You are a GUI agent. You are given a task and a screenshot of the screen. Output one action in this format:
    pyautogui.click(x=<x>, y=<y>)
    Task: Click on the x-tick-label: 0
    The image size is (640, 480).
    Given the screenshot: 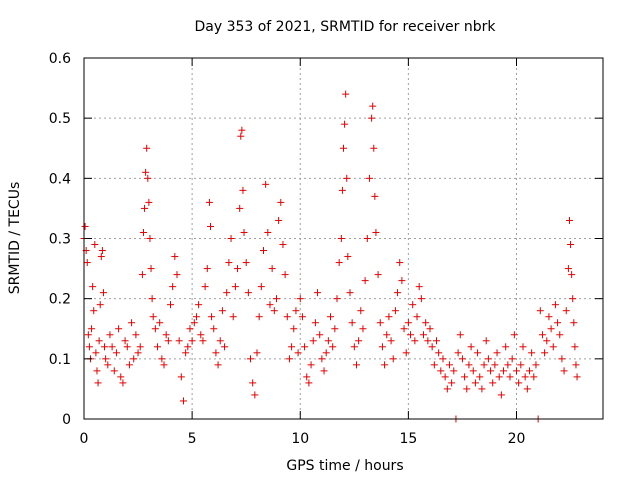 What is the action you would take?
    pyautogui.click(x=84, y=439)
    